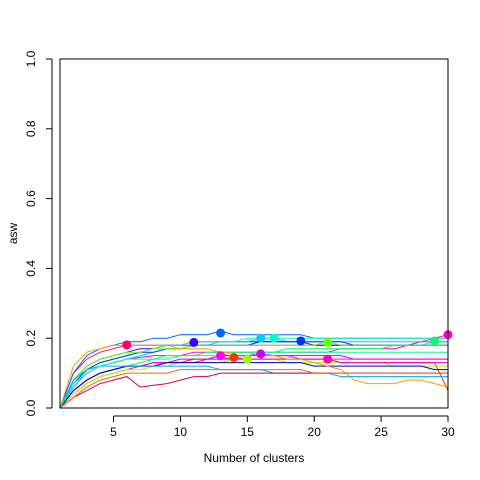 This screenshot has height=480, width=480. I want to click on y-tick-label: 0.0, so click(31, 407).